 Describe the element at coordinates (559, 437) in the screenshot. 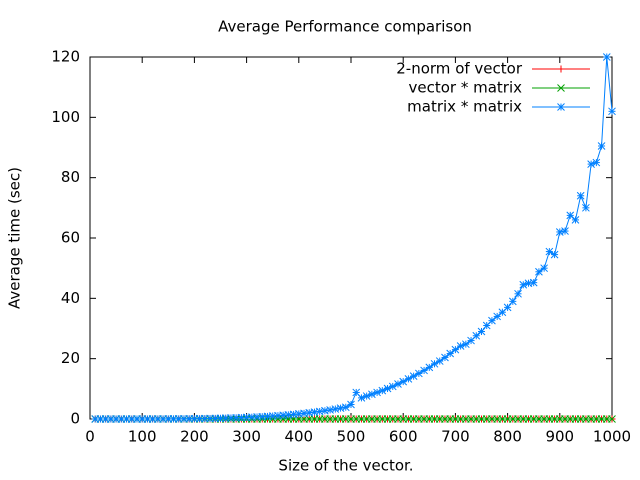

I see `x-tick-label: 900` at that location.